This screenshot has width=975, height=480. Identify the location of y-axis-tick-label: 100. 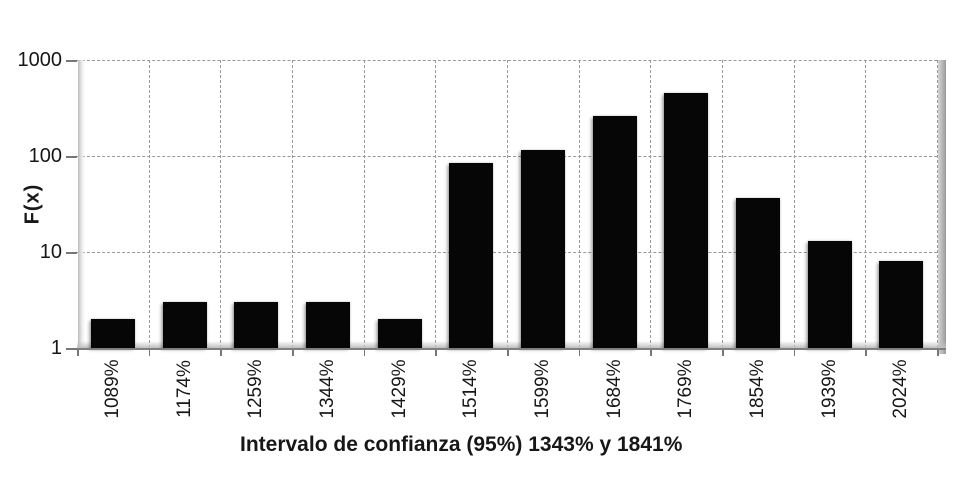
(45, 156).